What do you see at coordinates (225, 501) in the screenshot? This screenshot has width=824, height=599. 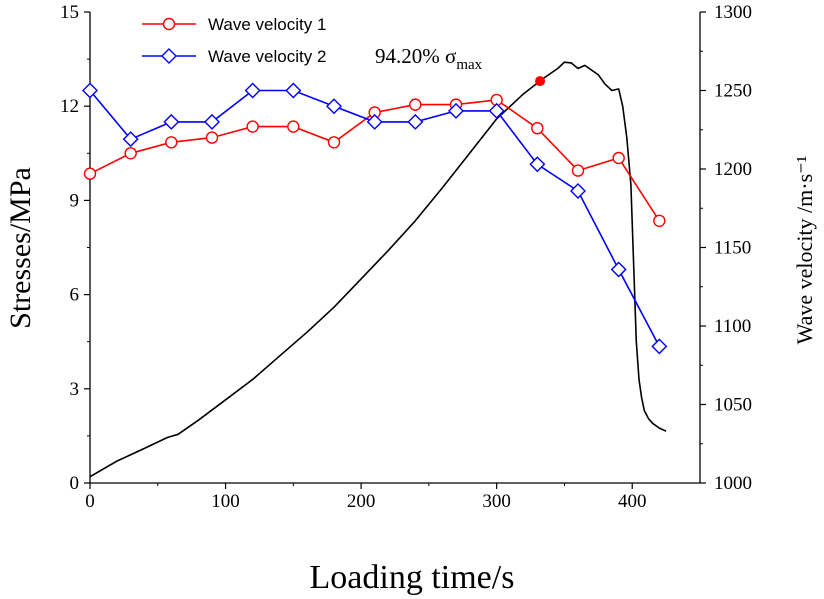 I see `x-tick-label: 100` at bounding box center [225, 501].